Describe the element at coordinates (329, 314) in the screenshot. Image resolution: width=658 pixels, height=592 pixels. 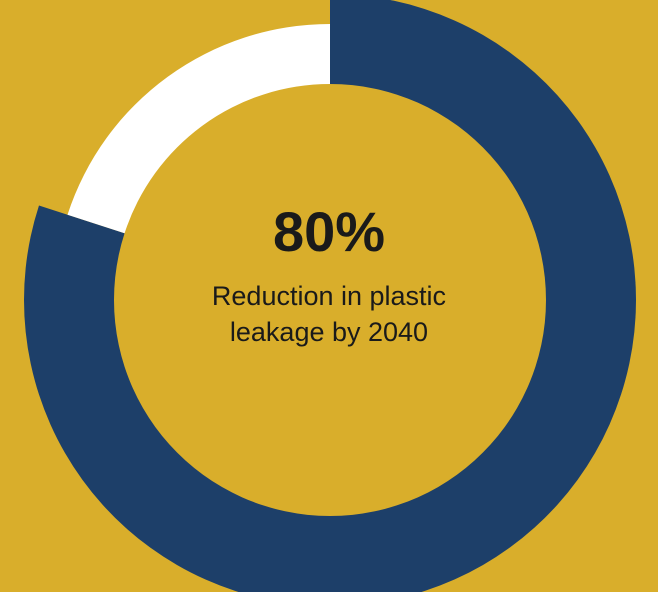
I see `caption-text: Reduction in plastic leakage by 2040` at that location.